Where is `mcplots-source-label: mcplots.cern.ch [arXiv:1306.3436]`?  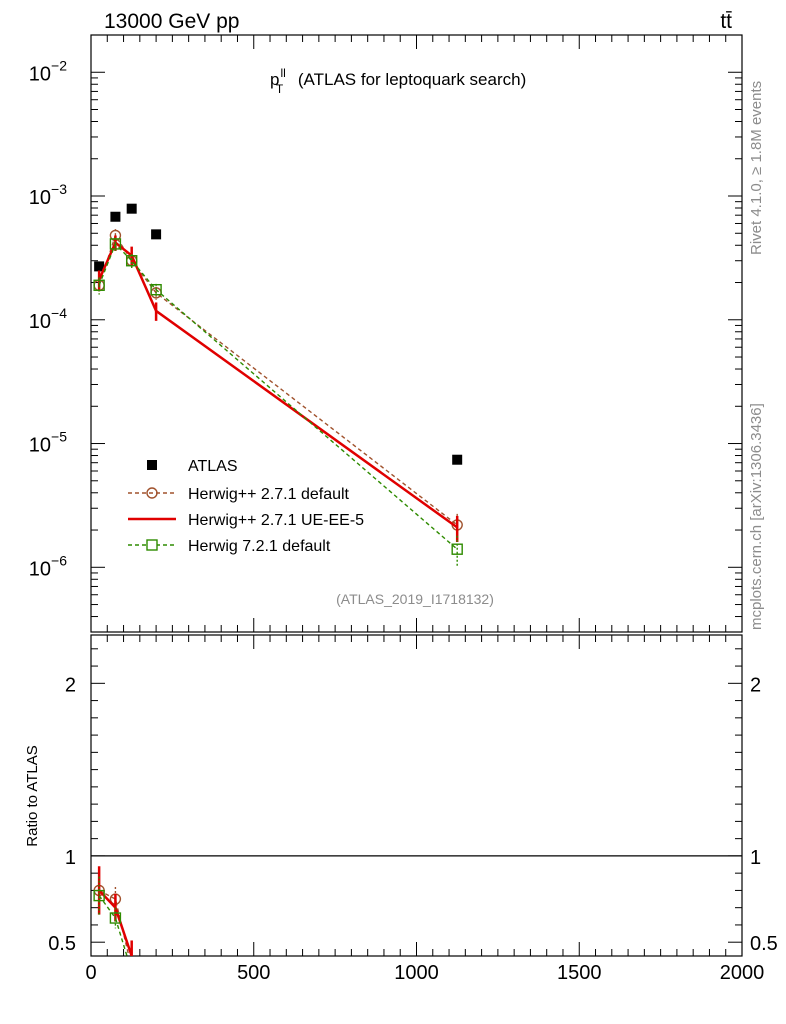 mcplots-source-label: mcplots.cern.ch [arXiv:1306.3436] is located at coordinates (756, 516).